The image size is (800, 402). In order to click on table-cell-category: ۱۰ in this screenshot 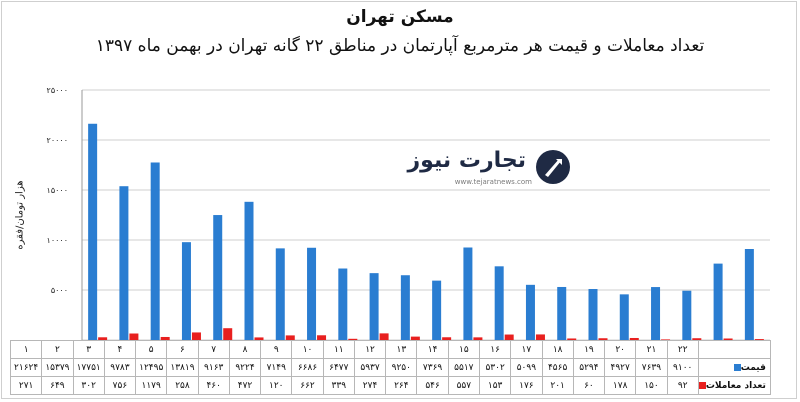, I will do `click(307, 349)`.